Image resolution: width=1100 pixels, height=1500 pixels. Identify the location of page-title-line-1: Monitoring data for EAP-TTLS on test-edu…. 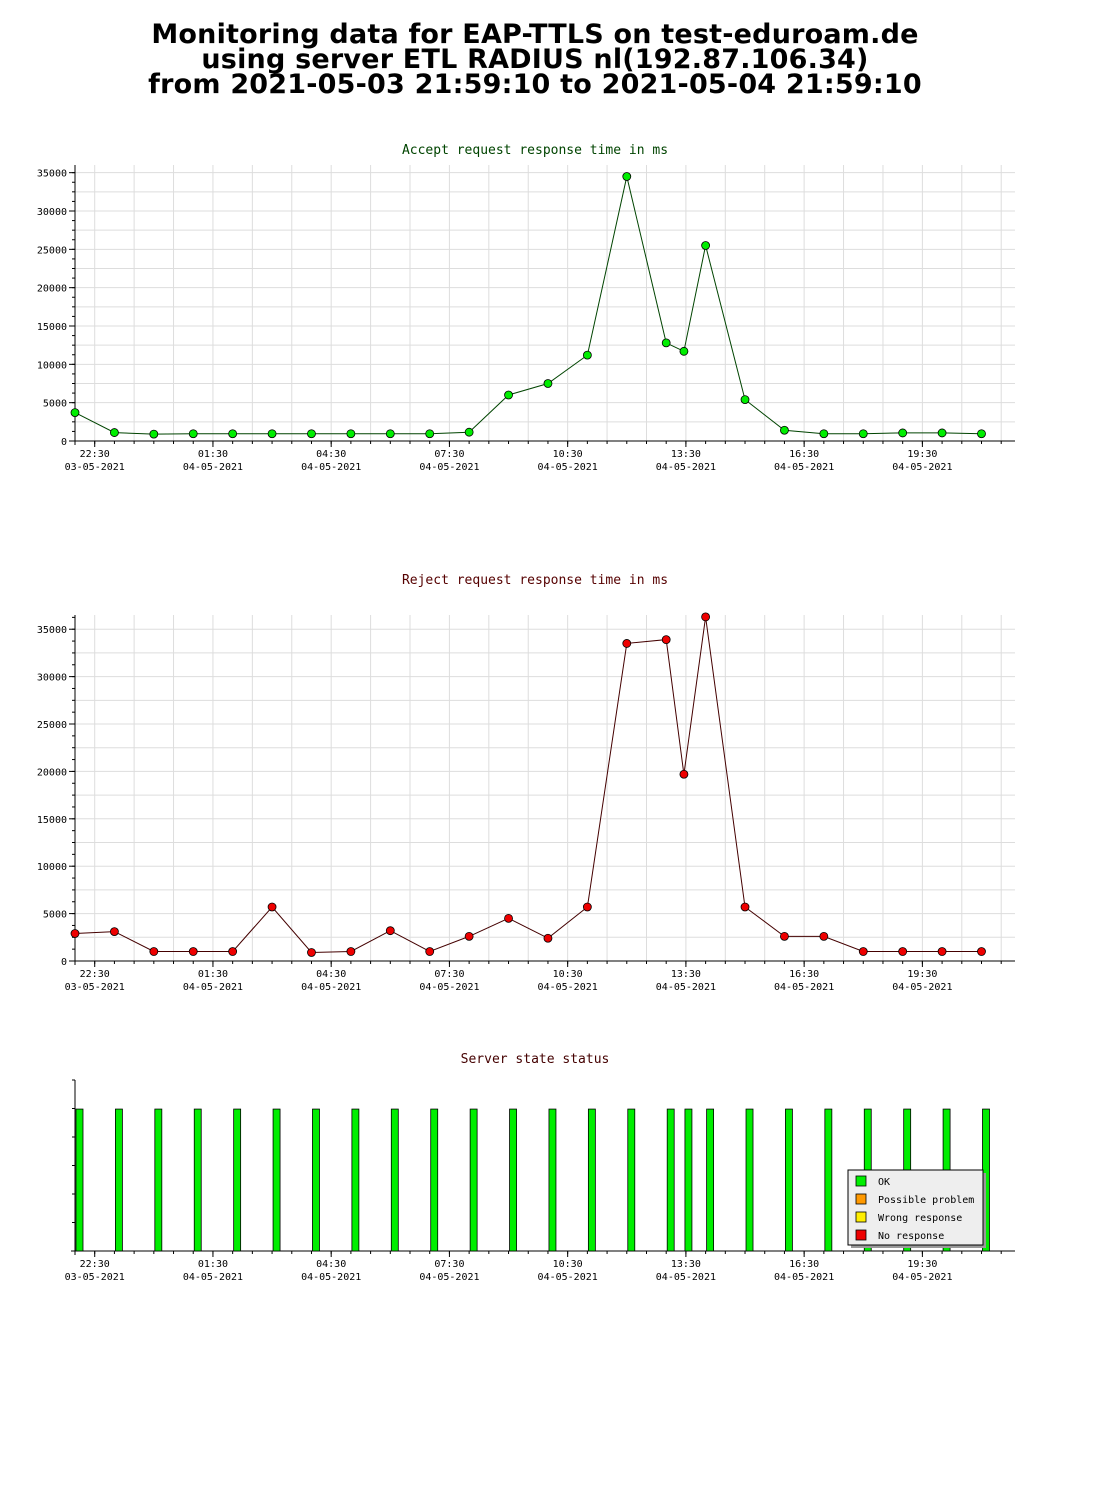
(535, 34).